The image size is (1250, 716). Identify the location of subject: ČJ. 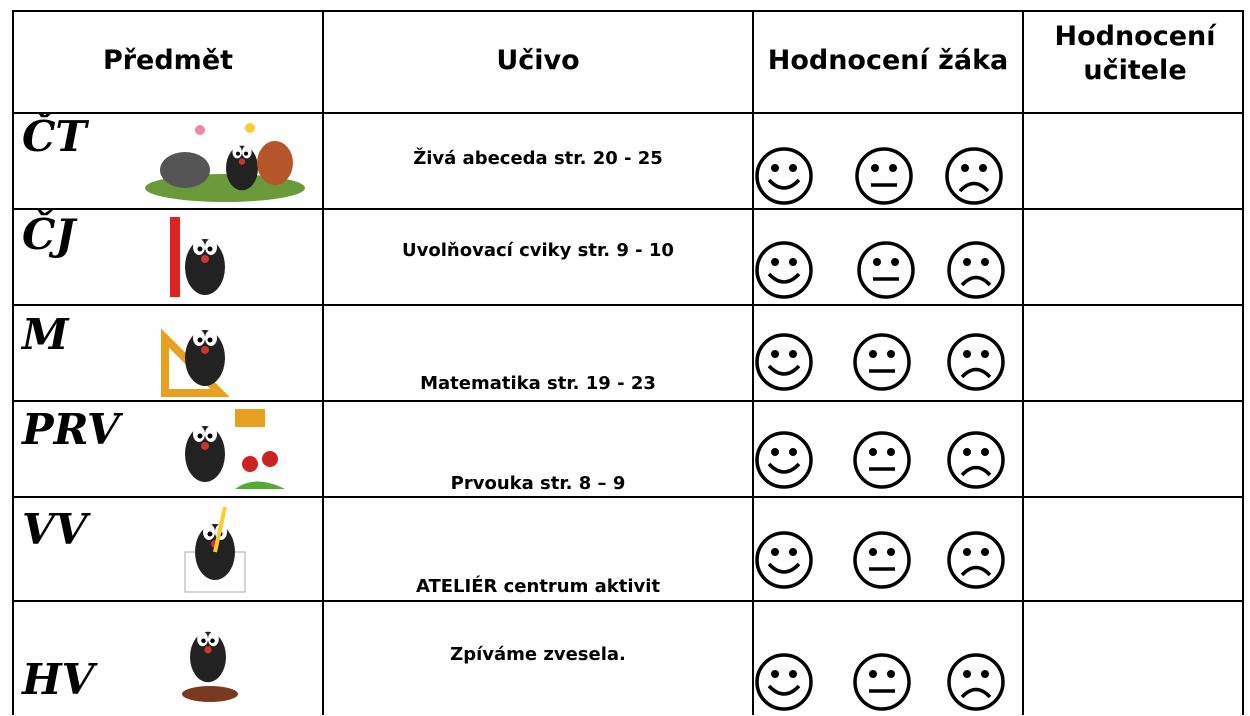
(49, 234).